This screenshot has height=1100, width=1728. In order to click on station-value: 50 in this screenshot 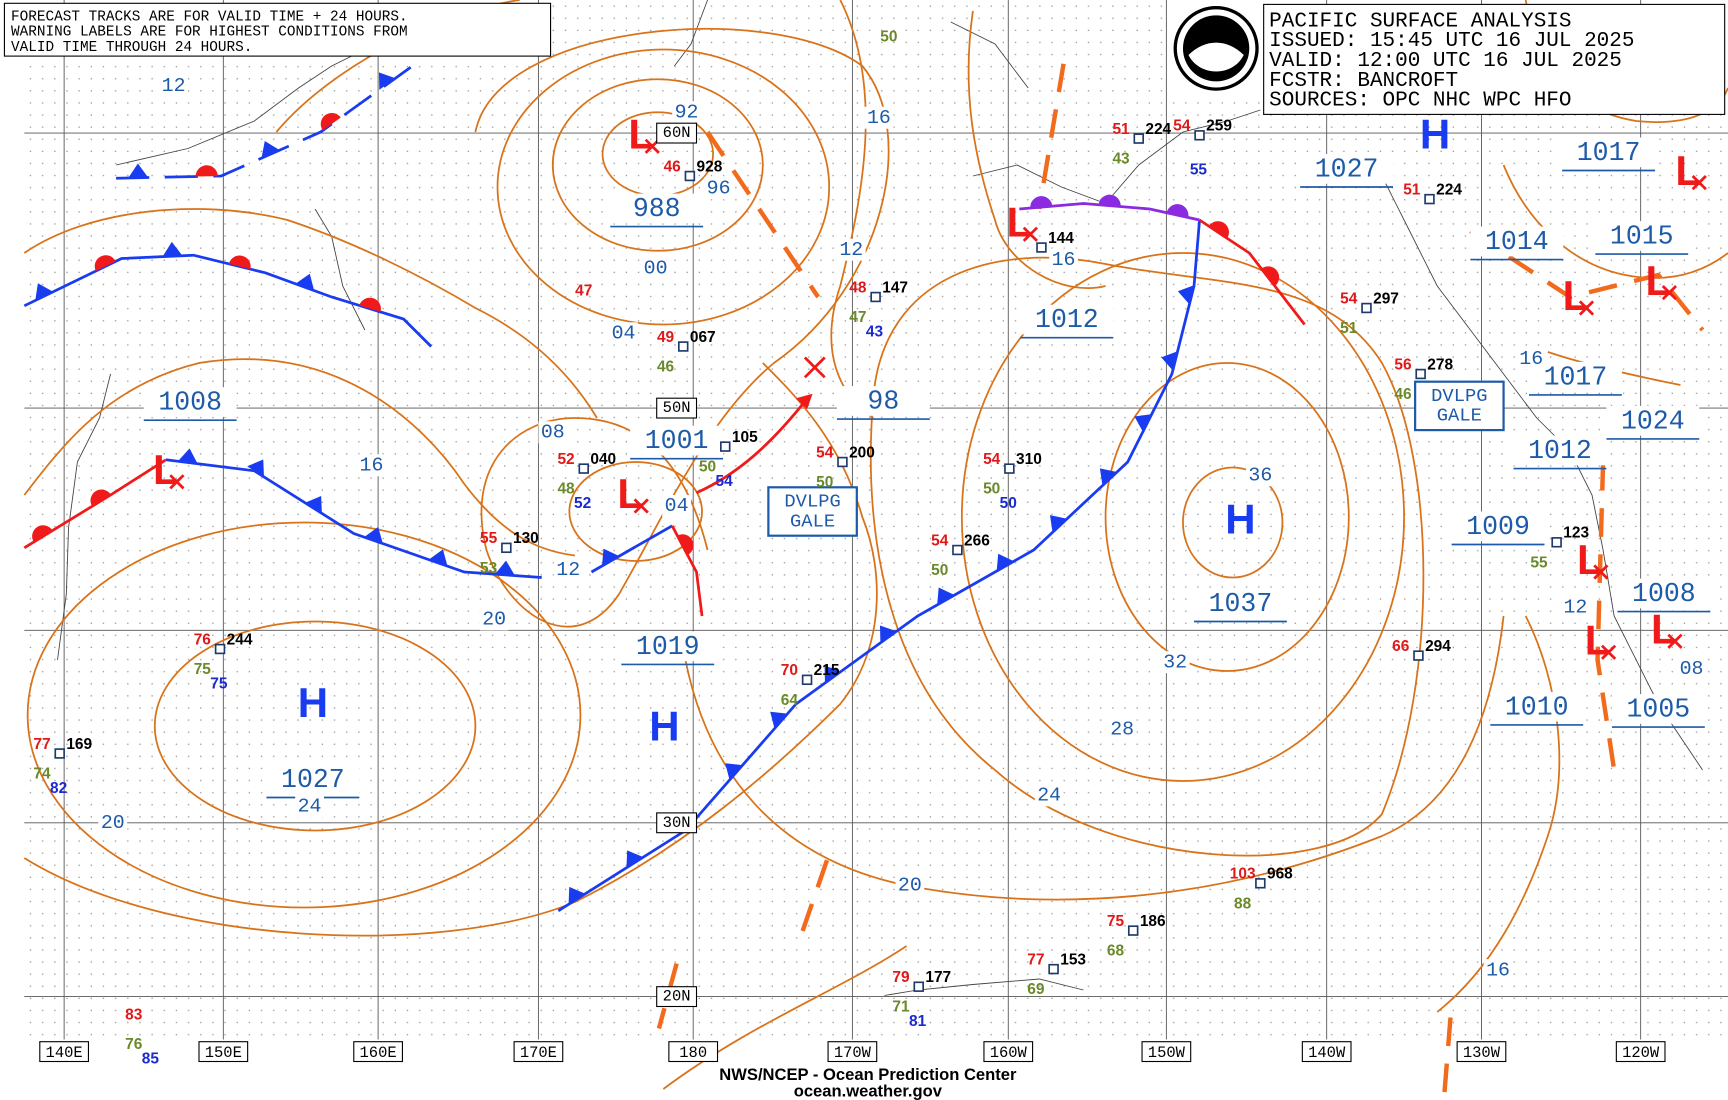, I will do `click(1008, 503)`.